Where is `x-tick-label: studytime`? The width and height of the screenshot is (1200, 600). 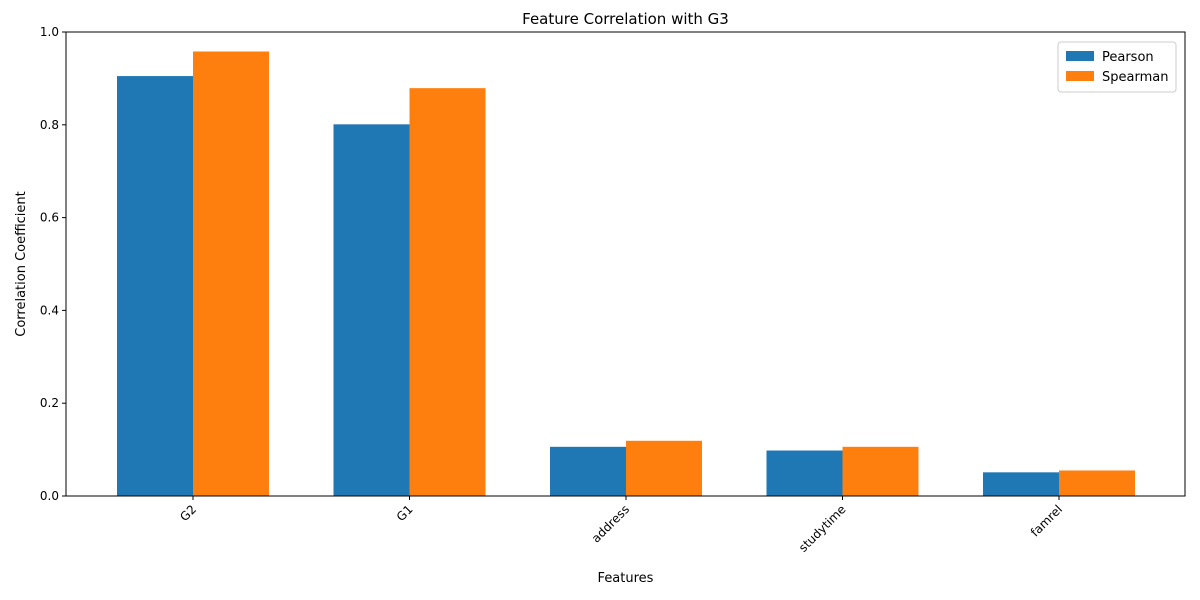
x-tick-label: studytime is located at coordinates (822, 528).